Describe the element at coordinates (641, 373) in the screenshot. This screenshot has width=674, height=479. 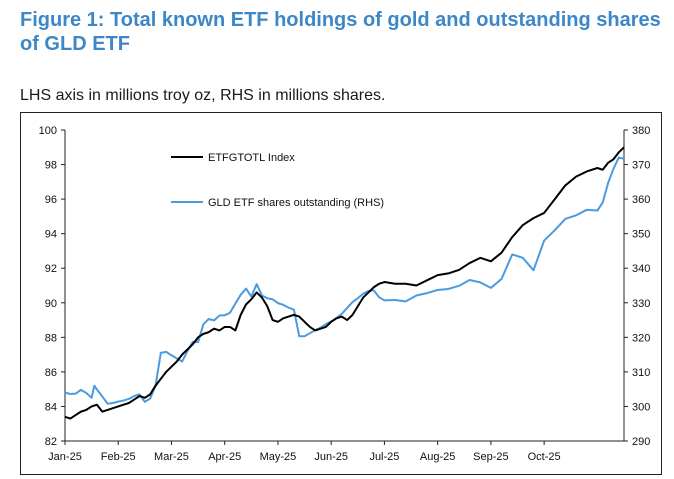
I see `right-axis-tick-label: 310` at that location.